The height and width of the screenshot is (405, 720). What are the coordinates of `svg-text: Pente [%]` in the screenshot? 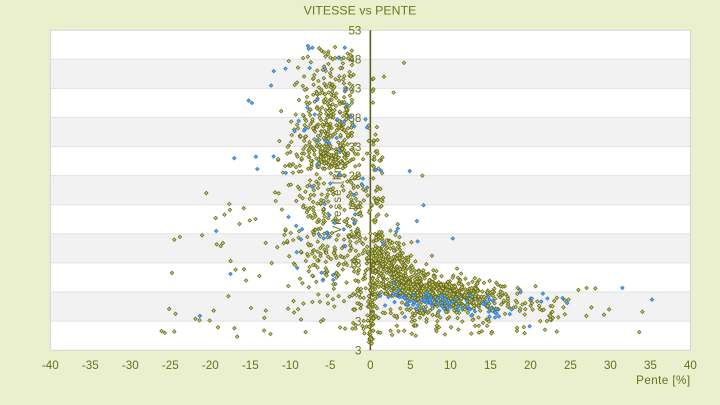 It's located at (663, 380).